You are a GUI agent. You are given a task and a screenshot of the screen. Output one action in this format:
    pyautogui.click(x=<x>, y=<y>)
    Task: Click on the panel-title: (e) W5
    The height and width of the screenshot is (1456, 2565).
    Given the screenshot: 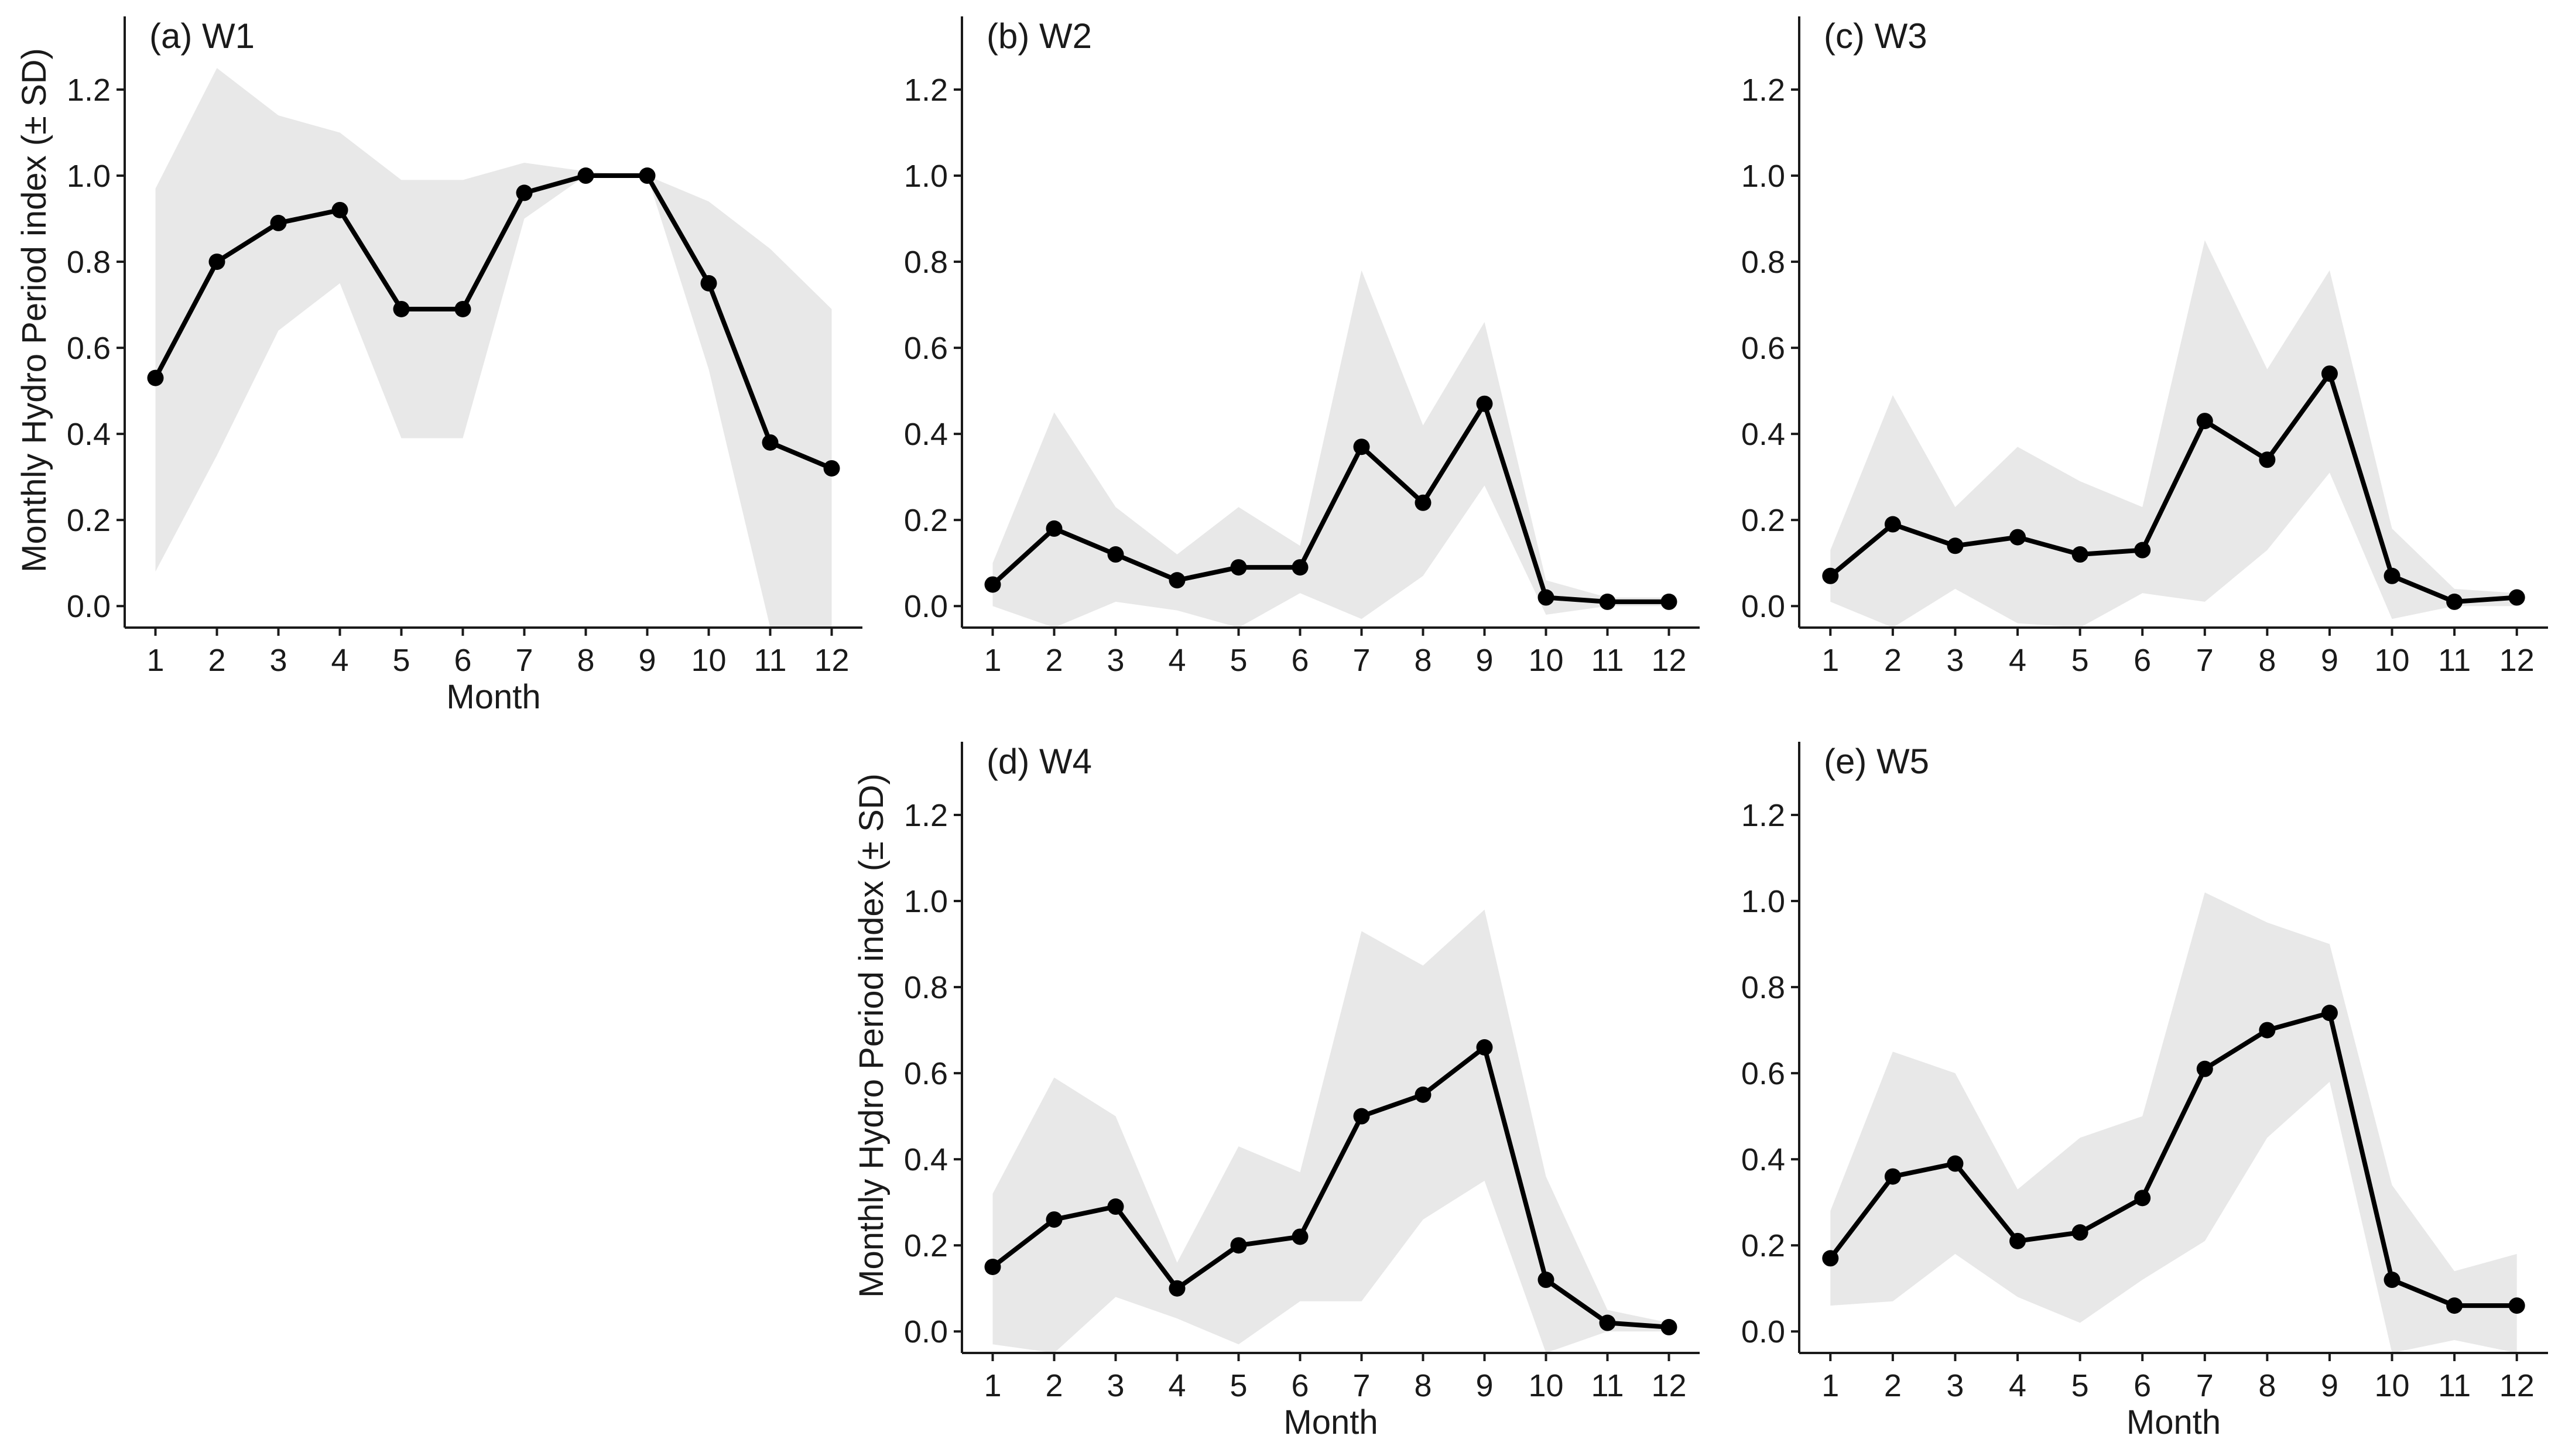 What is the action you would take?
    pyautogui.click(x=1876, y=761)
    